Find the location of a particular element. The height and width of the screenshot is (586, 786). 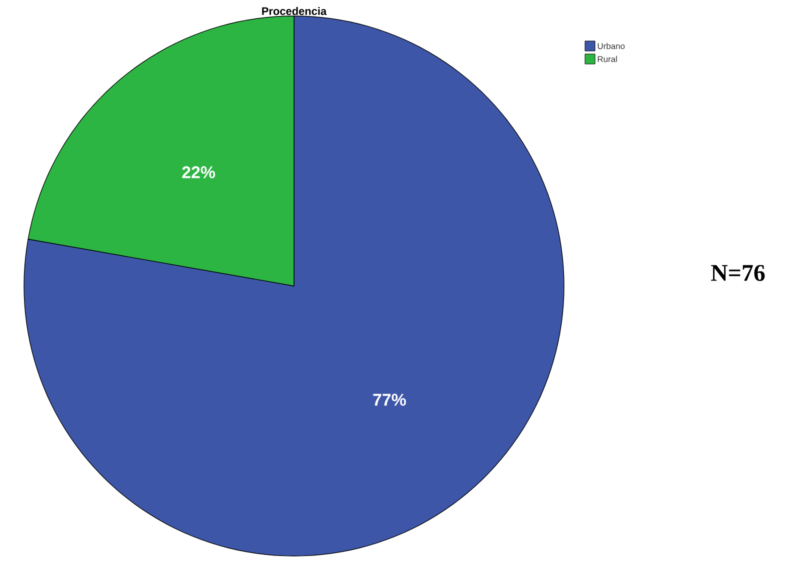

data-label: 22% is located at coordinates (199, 172).